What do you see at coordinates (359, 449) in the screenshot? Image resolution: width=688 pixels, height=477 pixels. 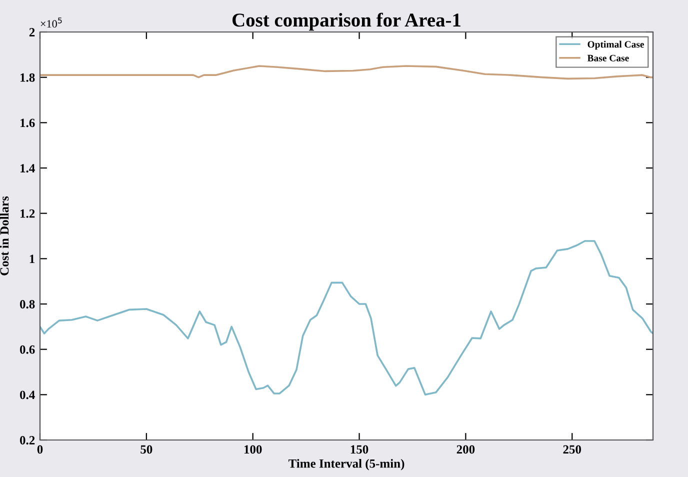 I see `x-tick-label: 150` at bounding box center [359, 449].